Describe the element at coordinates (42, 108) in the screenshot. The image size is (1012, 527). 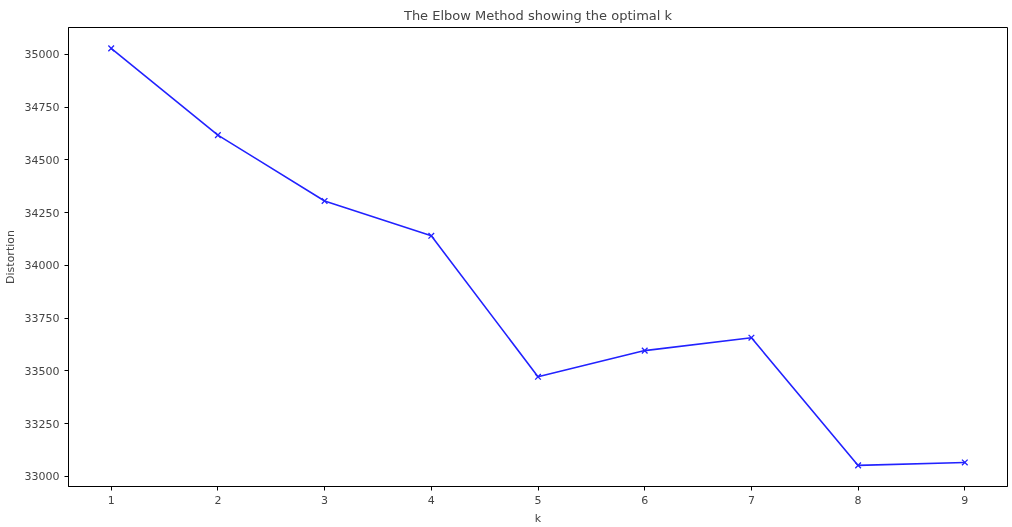
I see `y-tick-label: 34750` at that location.